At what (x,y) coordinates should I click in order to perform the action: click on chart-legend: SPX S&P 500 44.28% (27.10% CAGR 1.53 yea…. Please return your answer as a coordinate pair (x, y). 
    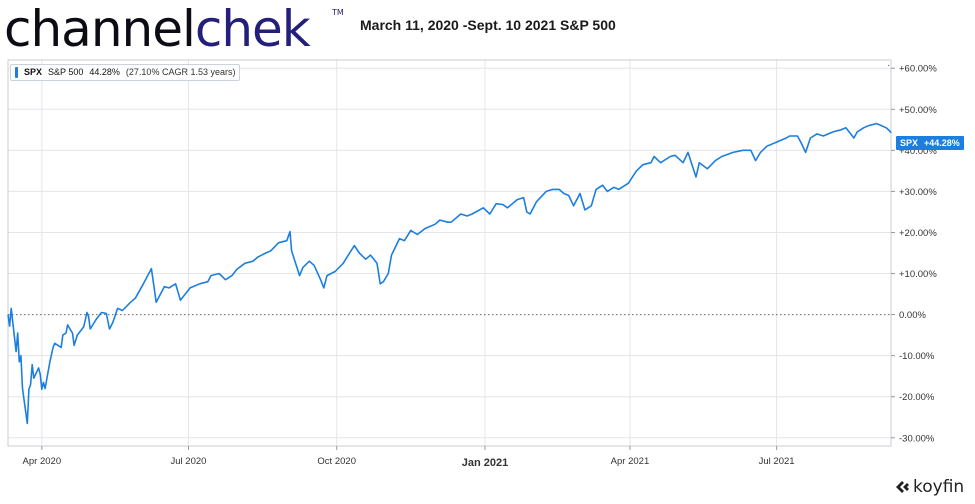
    Looking at the image, I should click on (125, 72).